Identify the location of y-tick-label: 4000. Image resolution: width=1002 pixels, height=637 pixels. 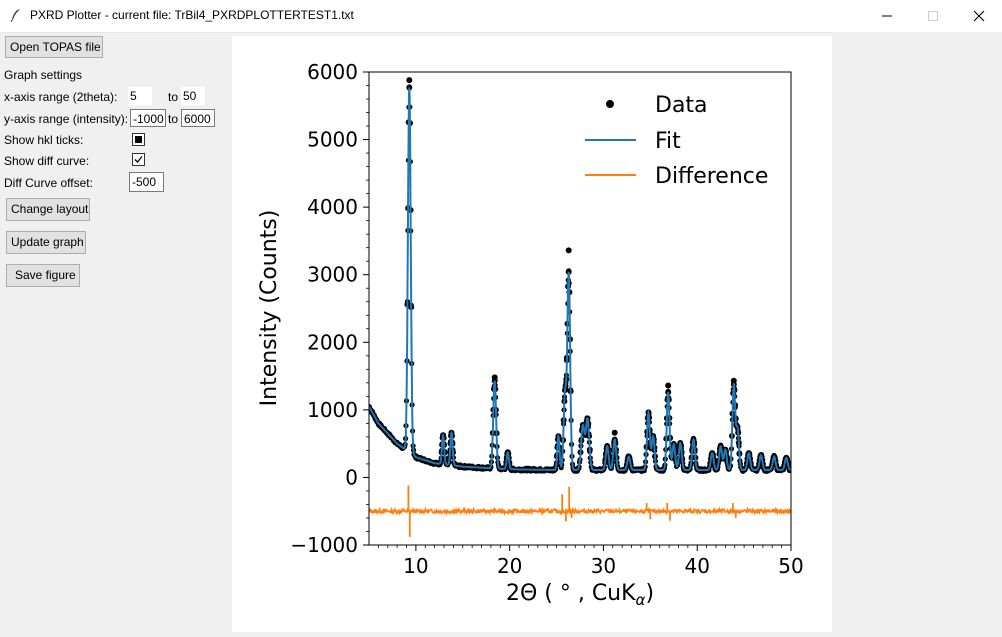
(332, 207).